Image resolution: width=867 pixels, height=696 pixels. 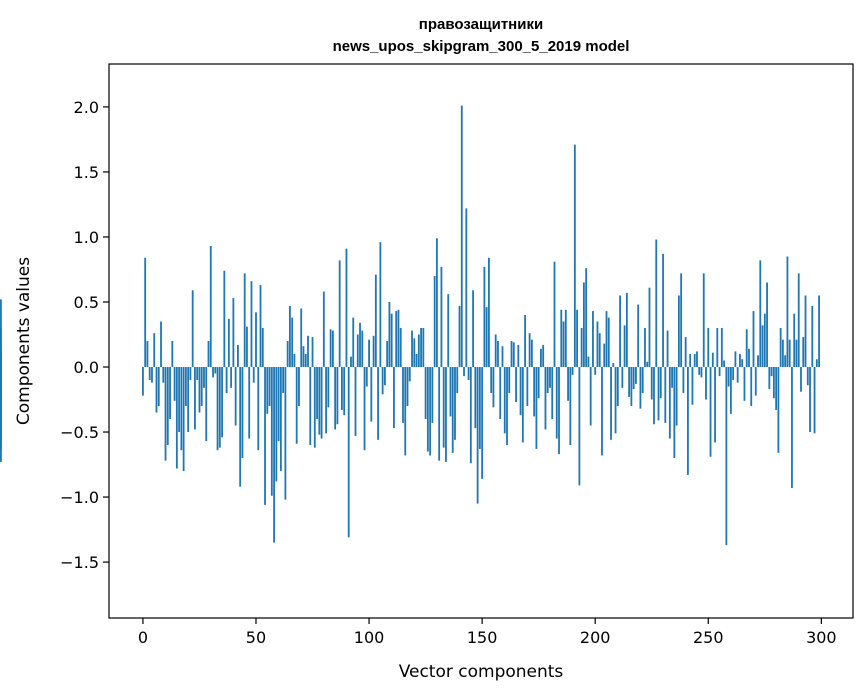 I want to click on y-tick-label-6: 1.5, so click(x=86, y=172).